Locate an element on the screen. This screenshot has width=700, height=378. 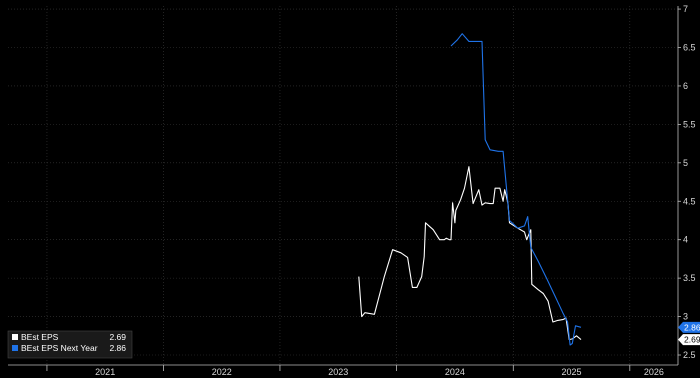
y-tick-label: 5.5 is located at coordinates (689, 124).